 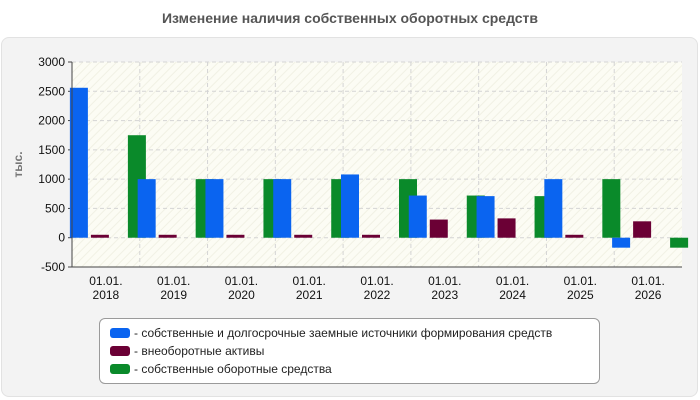 I want to click on x-tick-label: 01.01. 2023, so click(x=444, y=288).